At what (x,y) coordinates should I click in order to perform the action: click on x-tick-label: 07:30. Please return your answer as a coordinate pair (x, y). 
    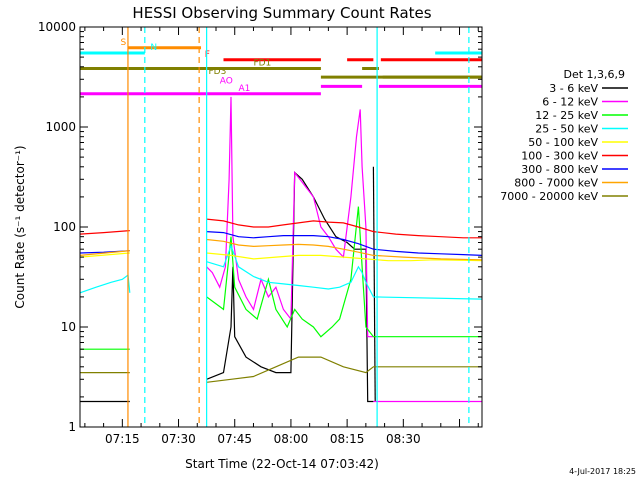
    Looking at the image, I should click on (178, 439).